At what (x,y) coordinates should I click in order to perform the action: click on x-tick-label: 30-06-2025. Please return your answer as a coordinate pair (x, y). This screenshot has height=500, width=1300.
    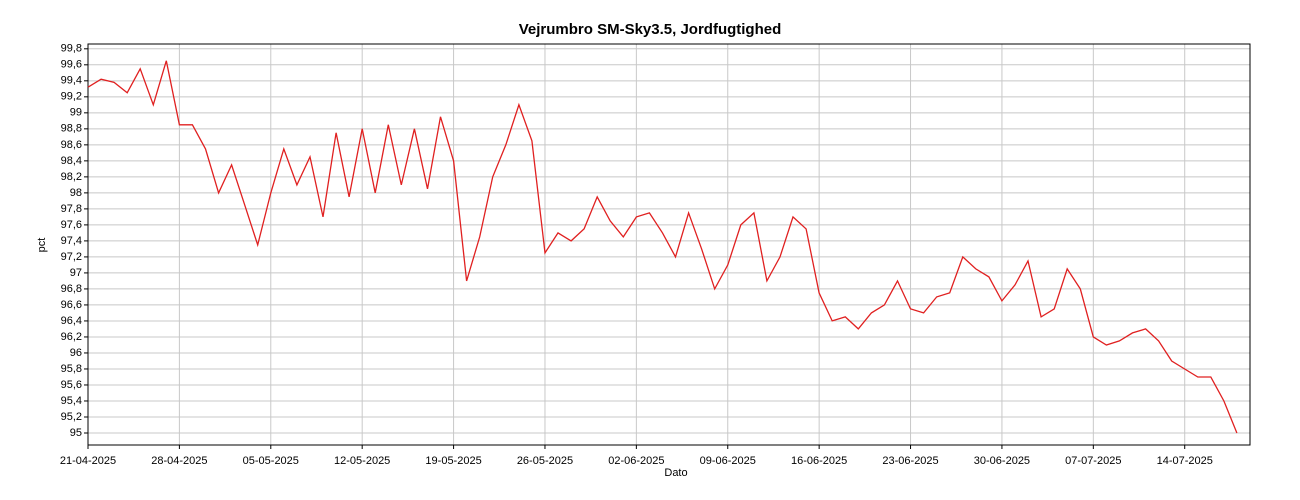
    Looking at the image, I should click on (1002, 461).